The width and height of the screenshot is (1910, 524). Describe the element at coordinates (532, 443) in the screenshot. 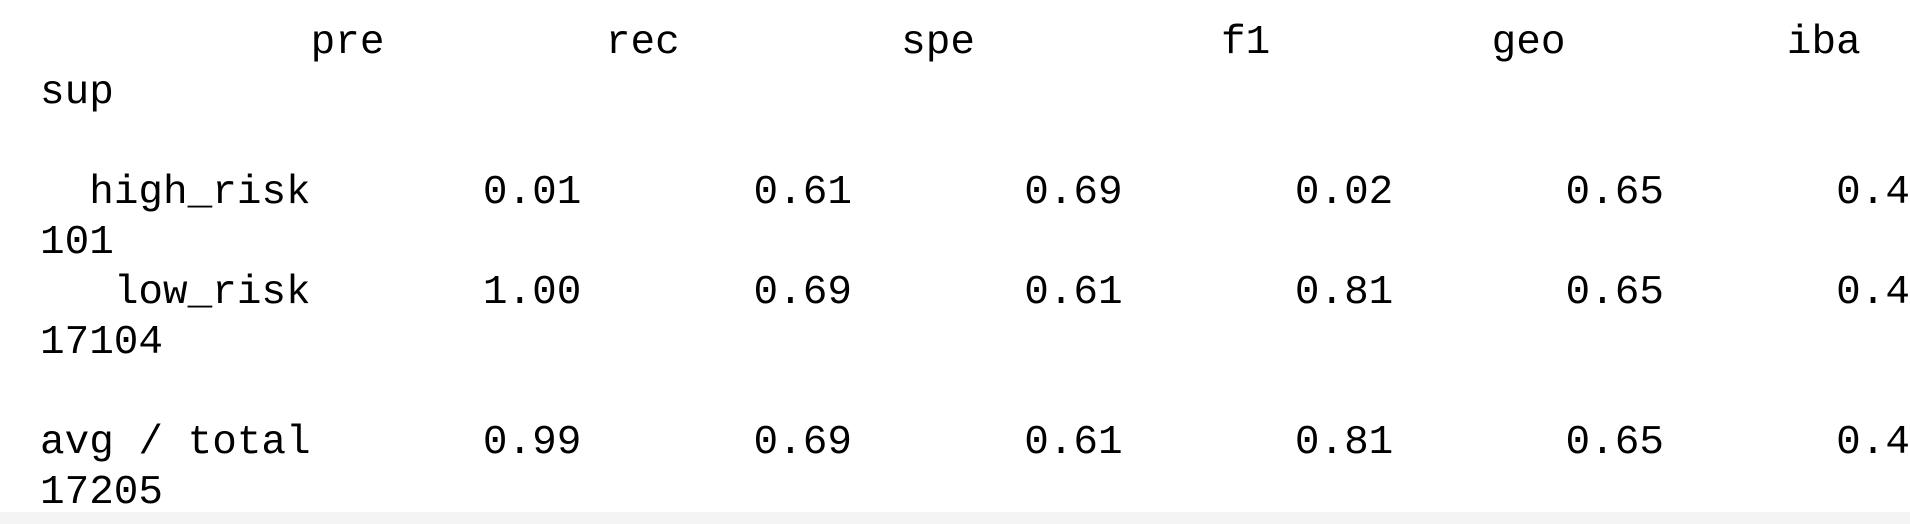

I see `total-pre: 0.99` at that location.